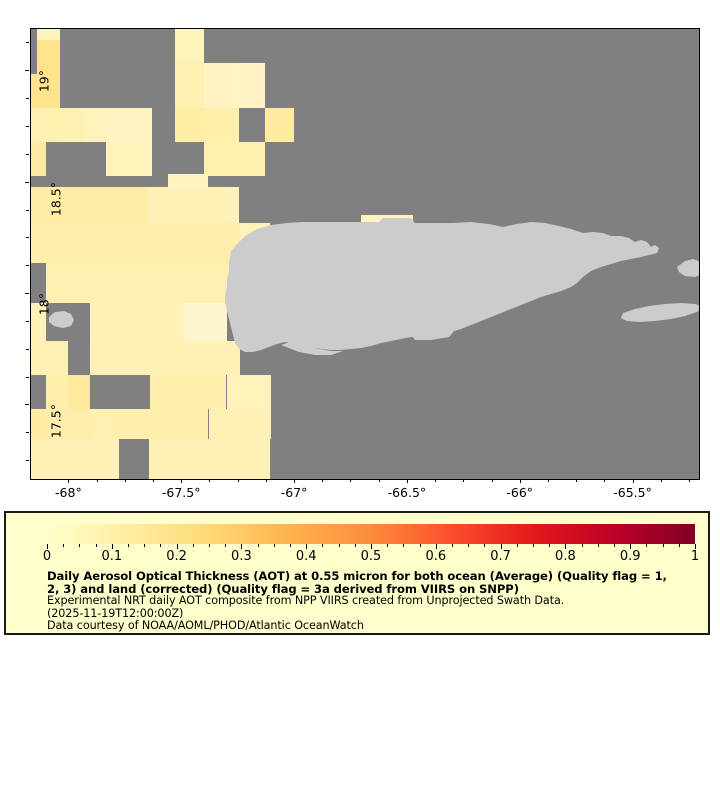 The width and height of the screenshot is (720, 800). I want to click on colorbar-tick-label: 0.6, so click(436, 556).